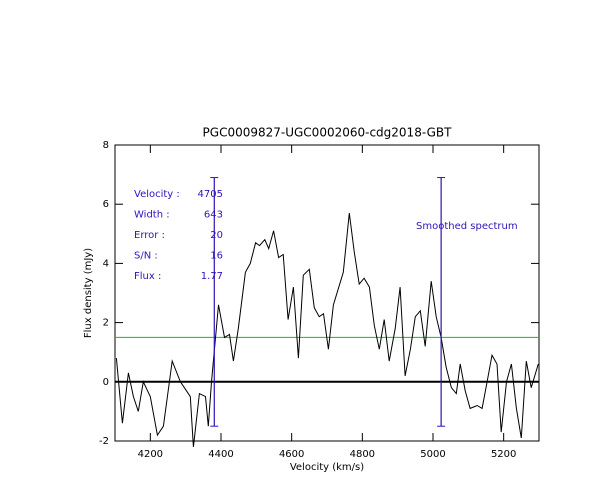 The width and height of the screenshot is (595, 500). What do you see at coordinates (216, 256) in the screenshot?
I see `stat-value: 16` at bounding box center [216, 256].